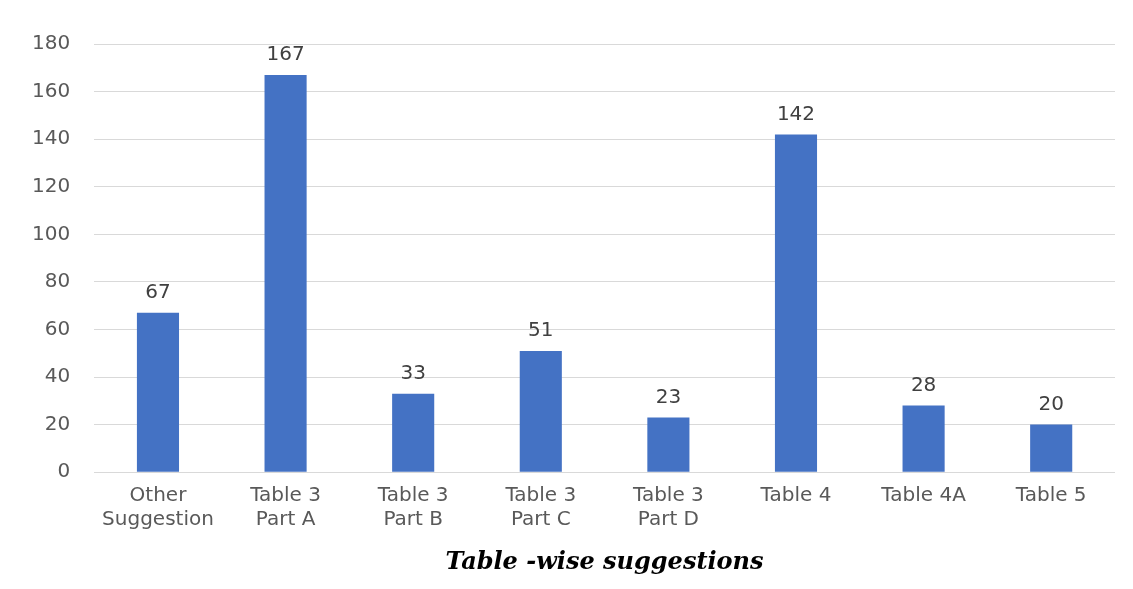 This screenshot has height=589, width=1133. What do you see at coordinates (285, 506) in the screenshot?
I see `x-tick-label: Table 3 Part A` at bounding box center [285, 506].